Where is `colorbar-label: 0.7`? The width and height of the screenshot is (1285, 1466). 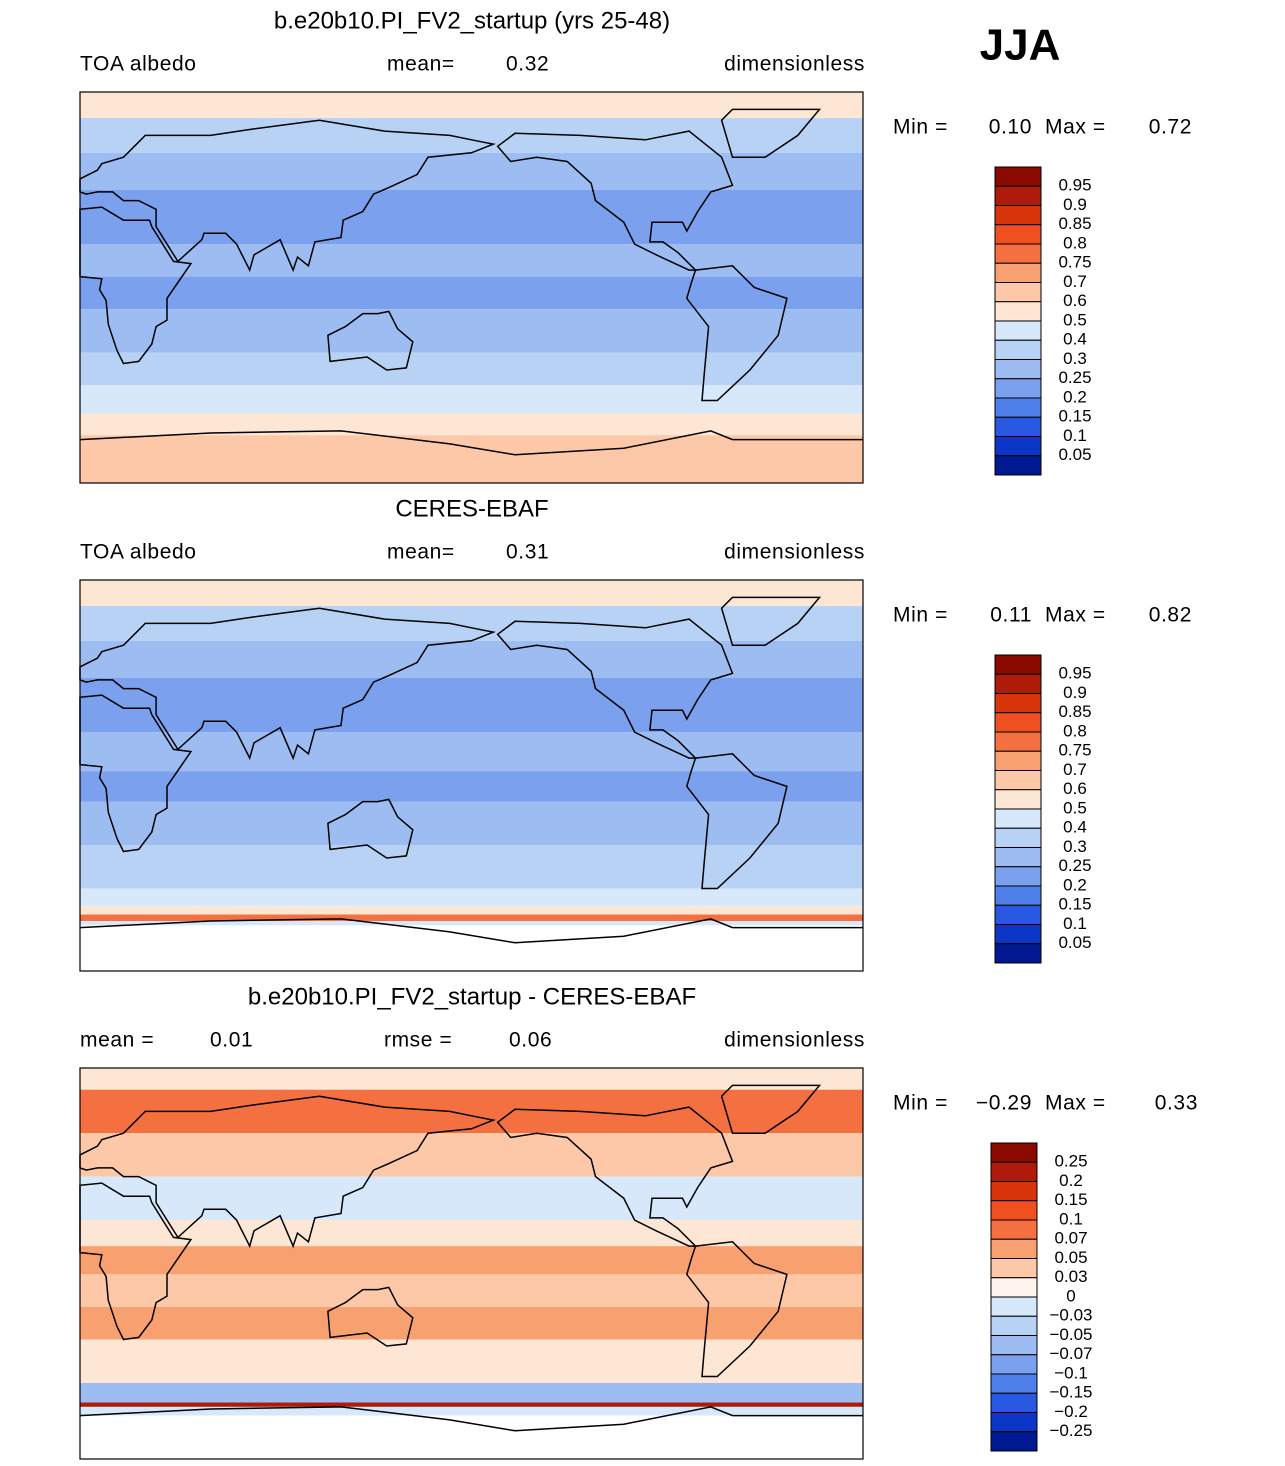 colorbar-label: 0.7 is located at coordinates (1075, 281).